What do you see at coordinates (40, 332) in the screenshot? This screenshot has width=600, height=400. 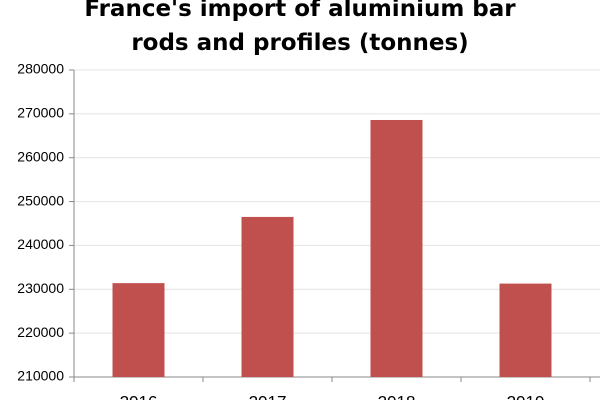 I see `y-tick-label: 220000` at bounding box center [40, 332].